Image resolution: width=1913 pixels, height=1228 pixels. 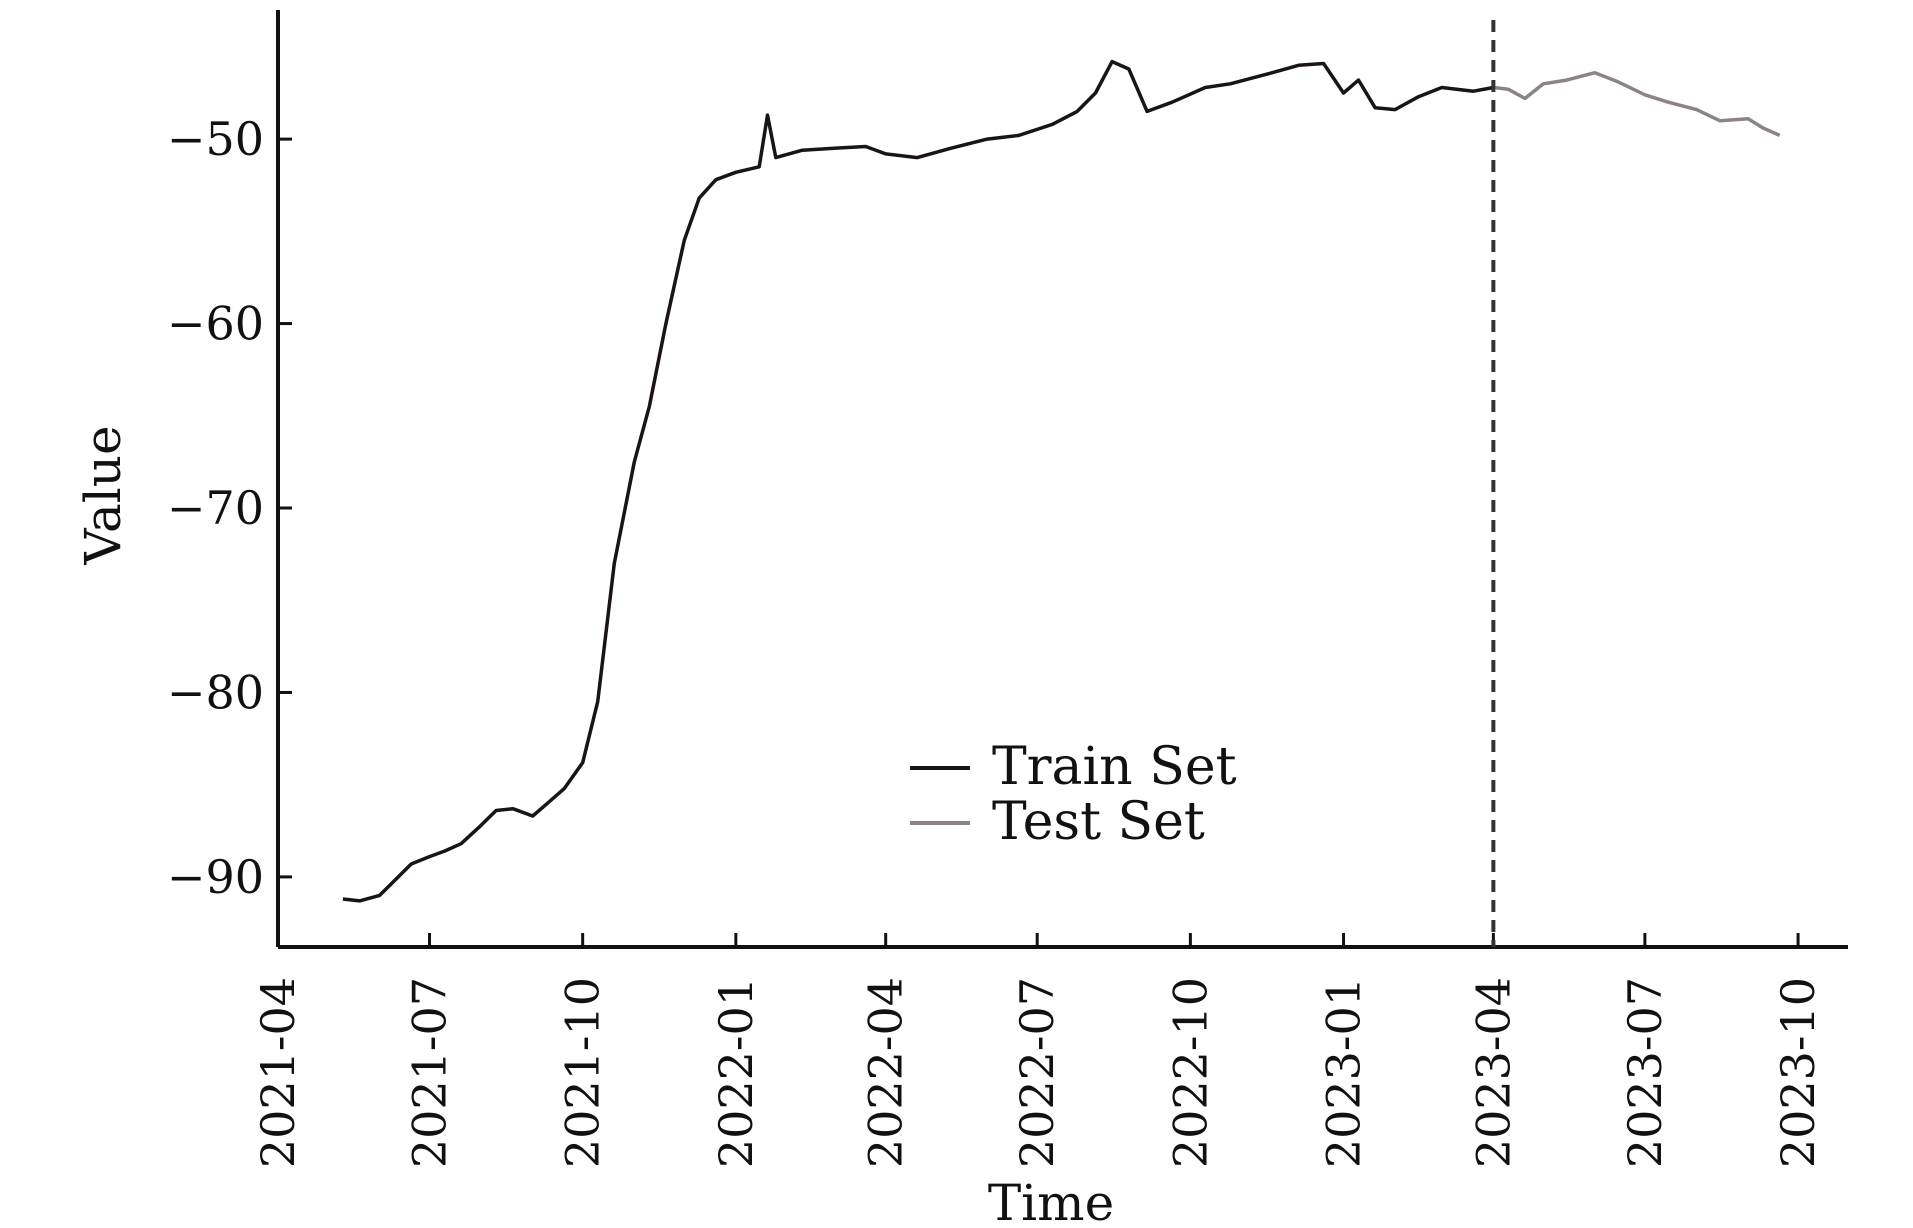 What do you see at coordinates (1645, 1072) in the screenshot?
I see `x-tick-label: 2023-07` at bounding box center [1645, 1072].